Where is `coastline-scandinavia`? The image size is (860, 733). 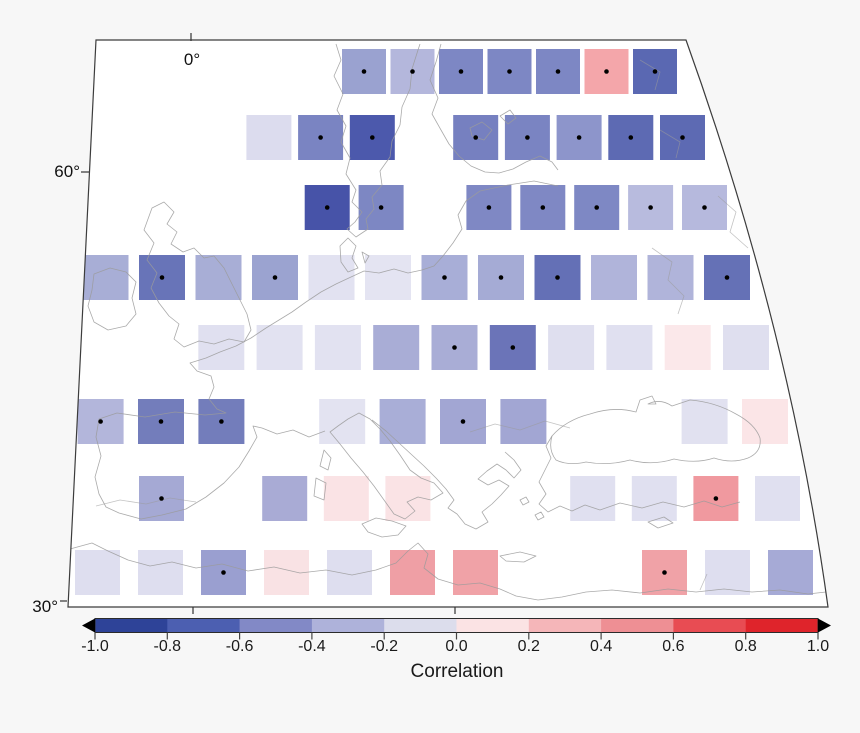
coastline-scandinavia is located at coordinates (377, 140).